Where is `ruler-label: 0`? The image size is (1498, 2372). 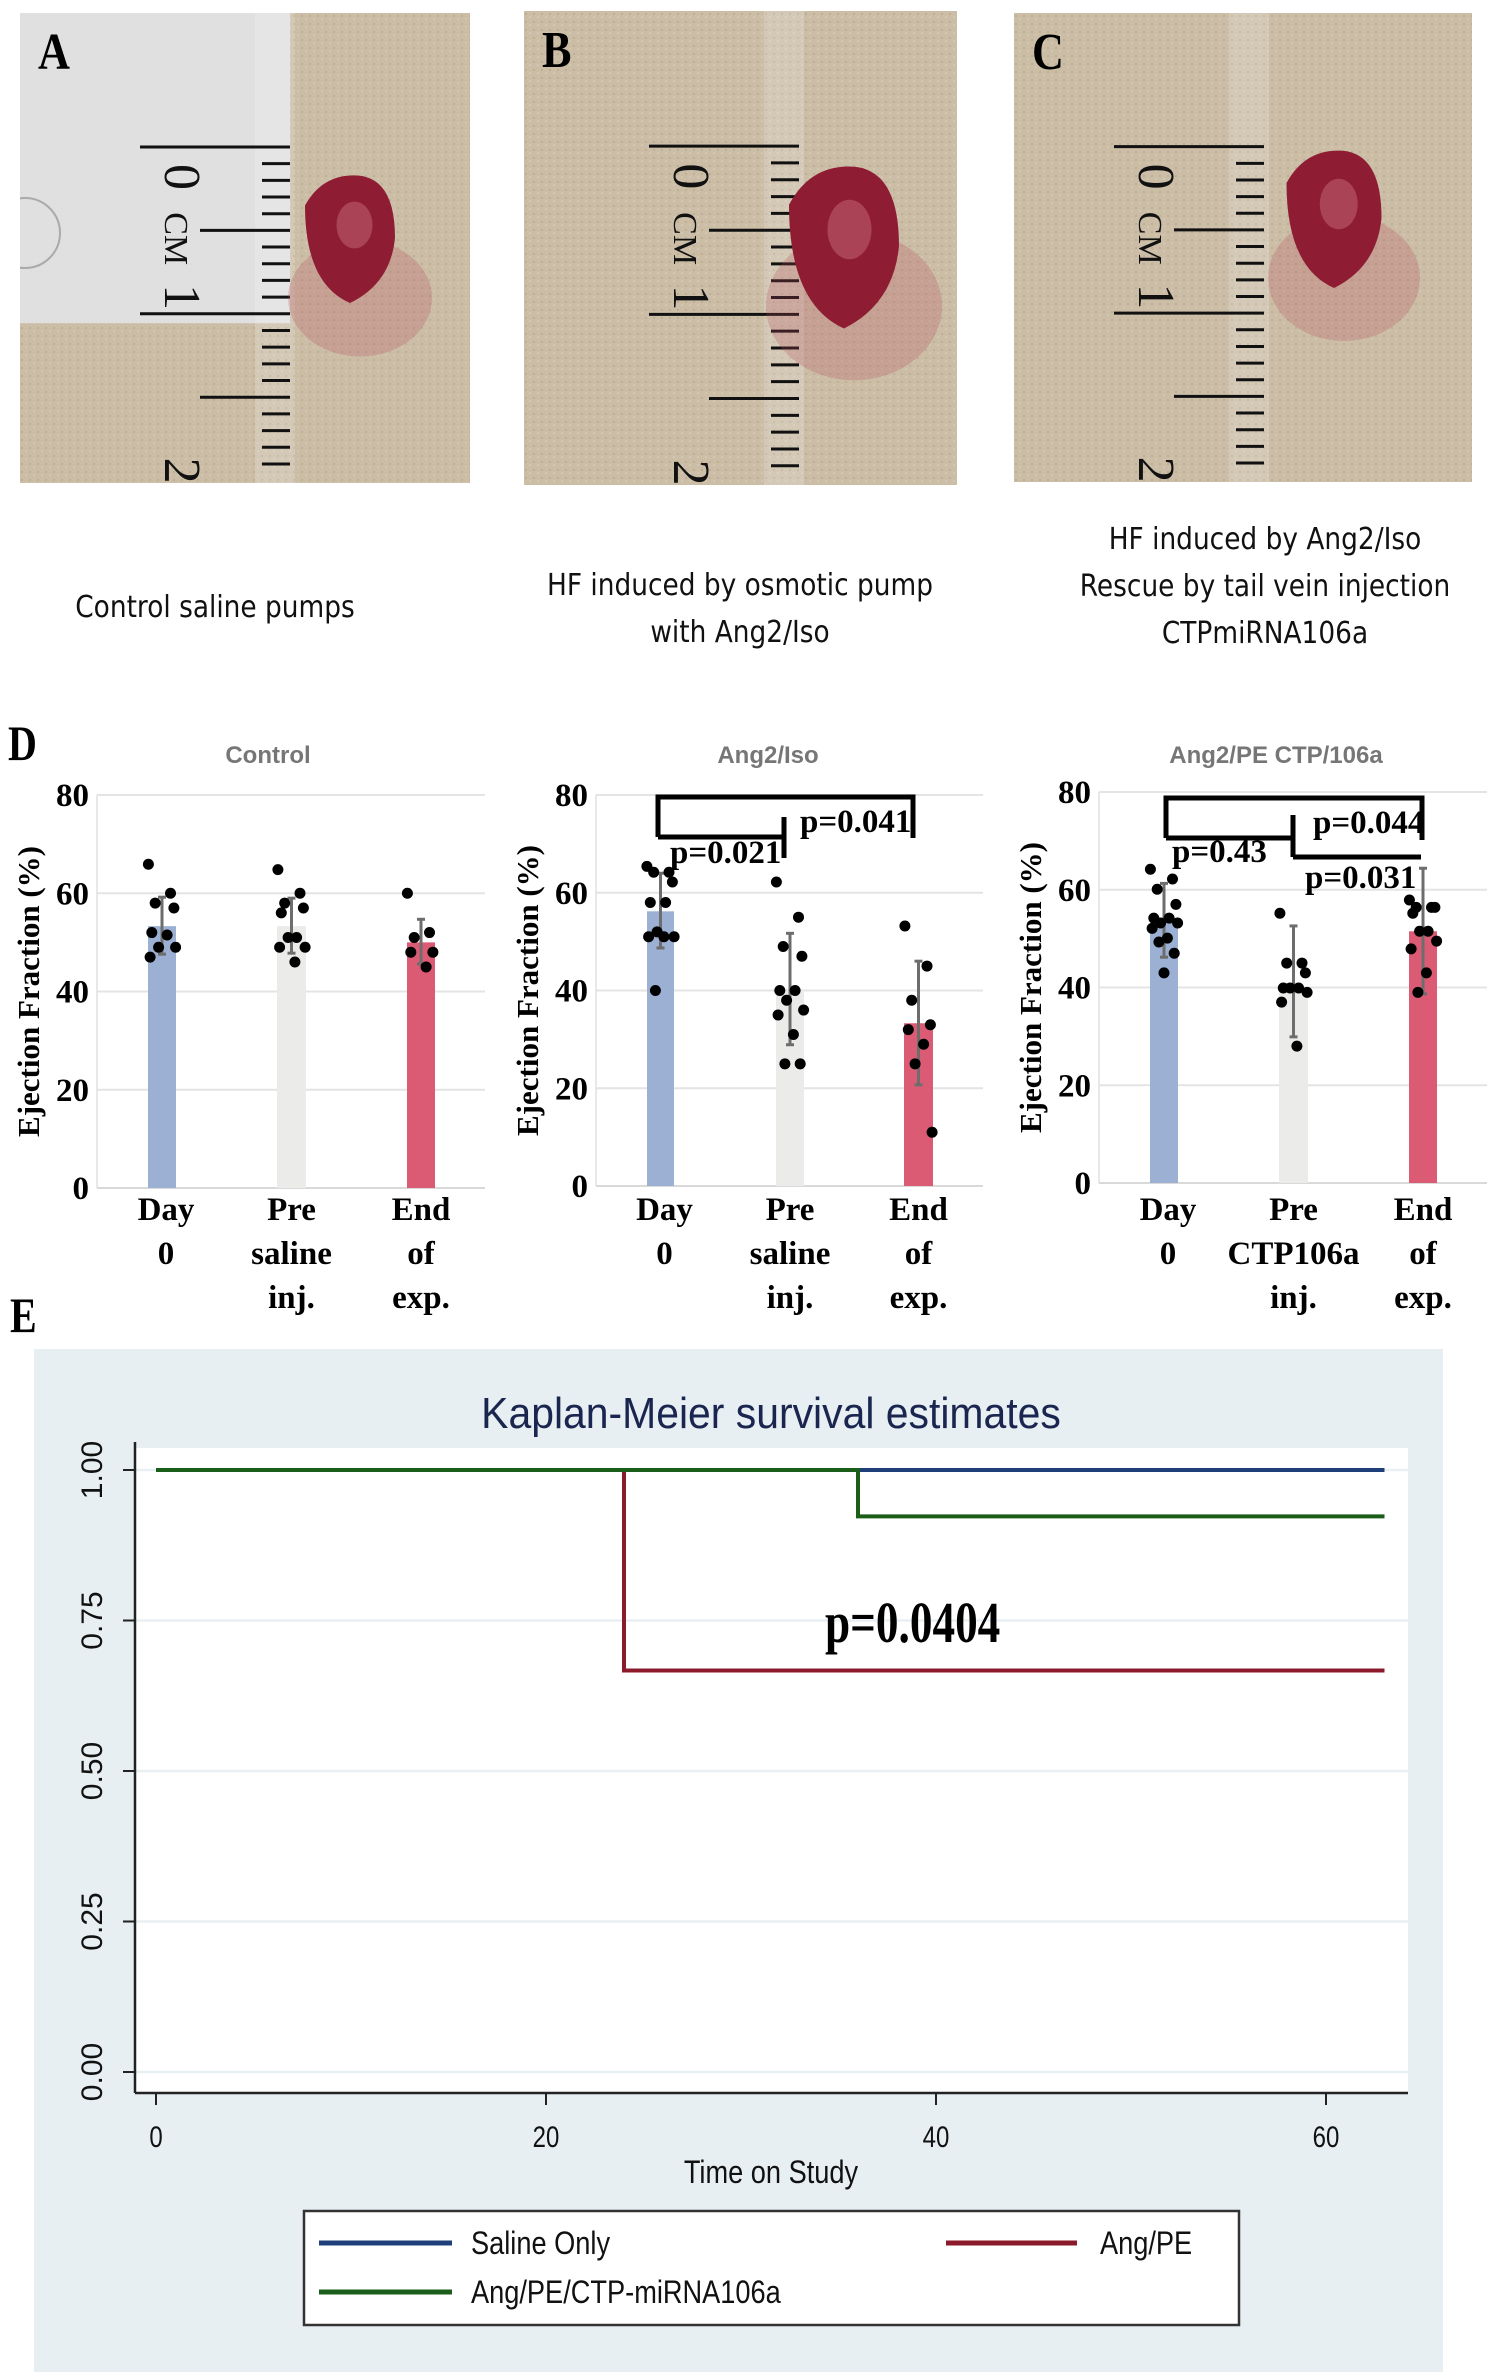 ruler-label: 0 is located at coordinates (181, 177).